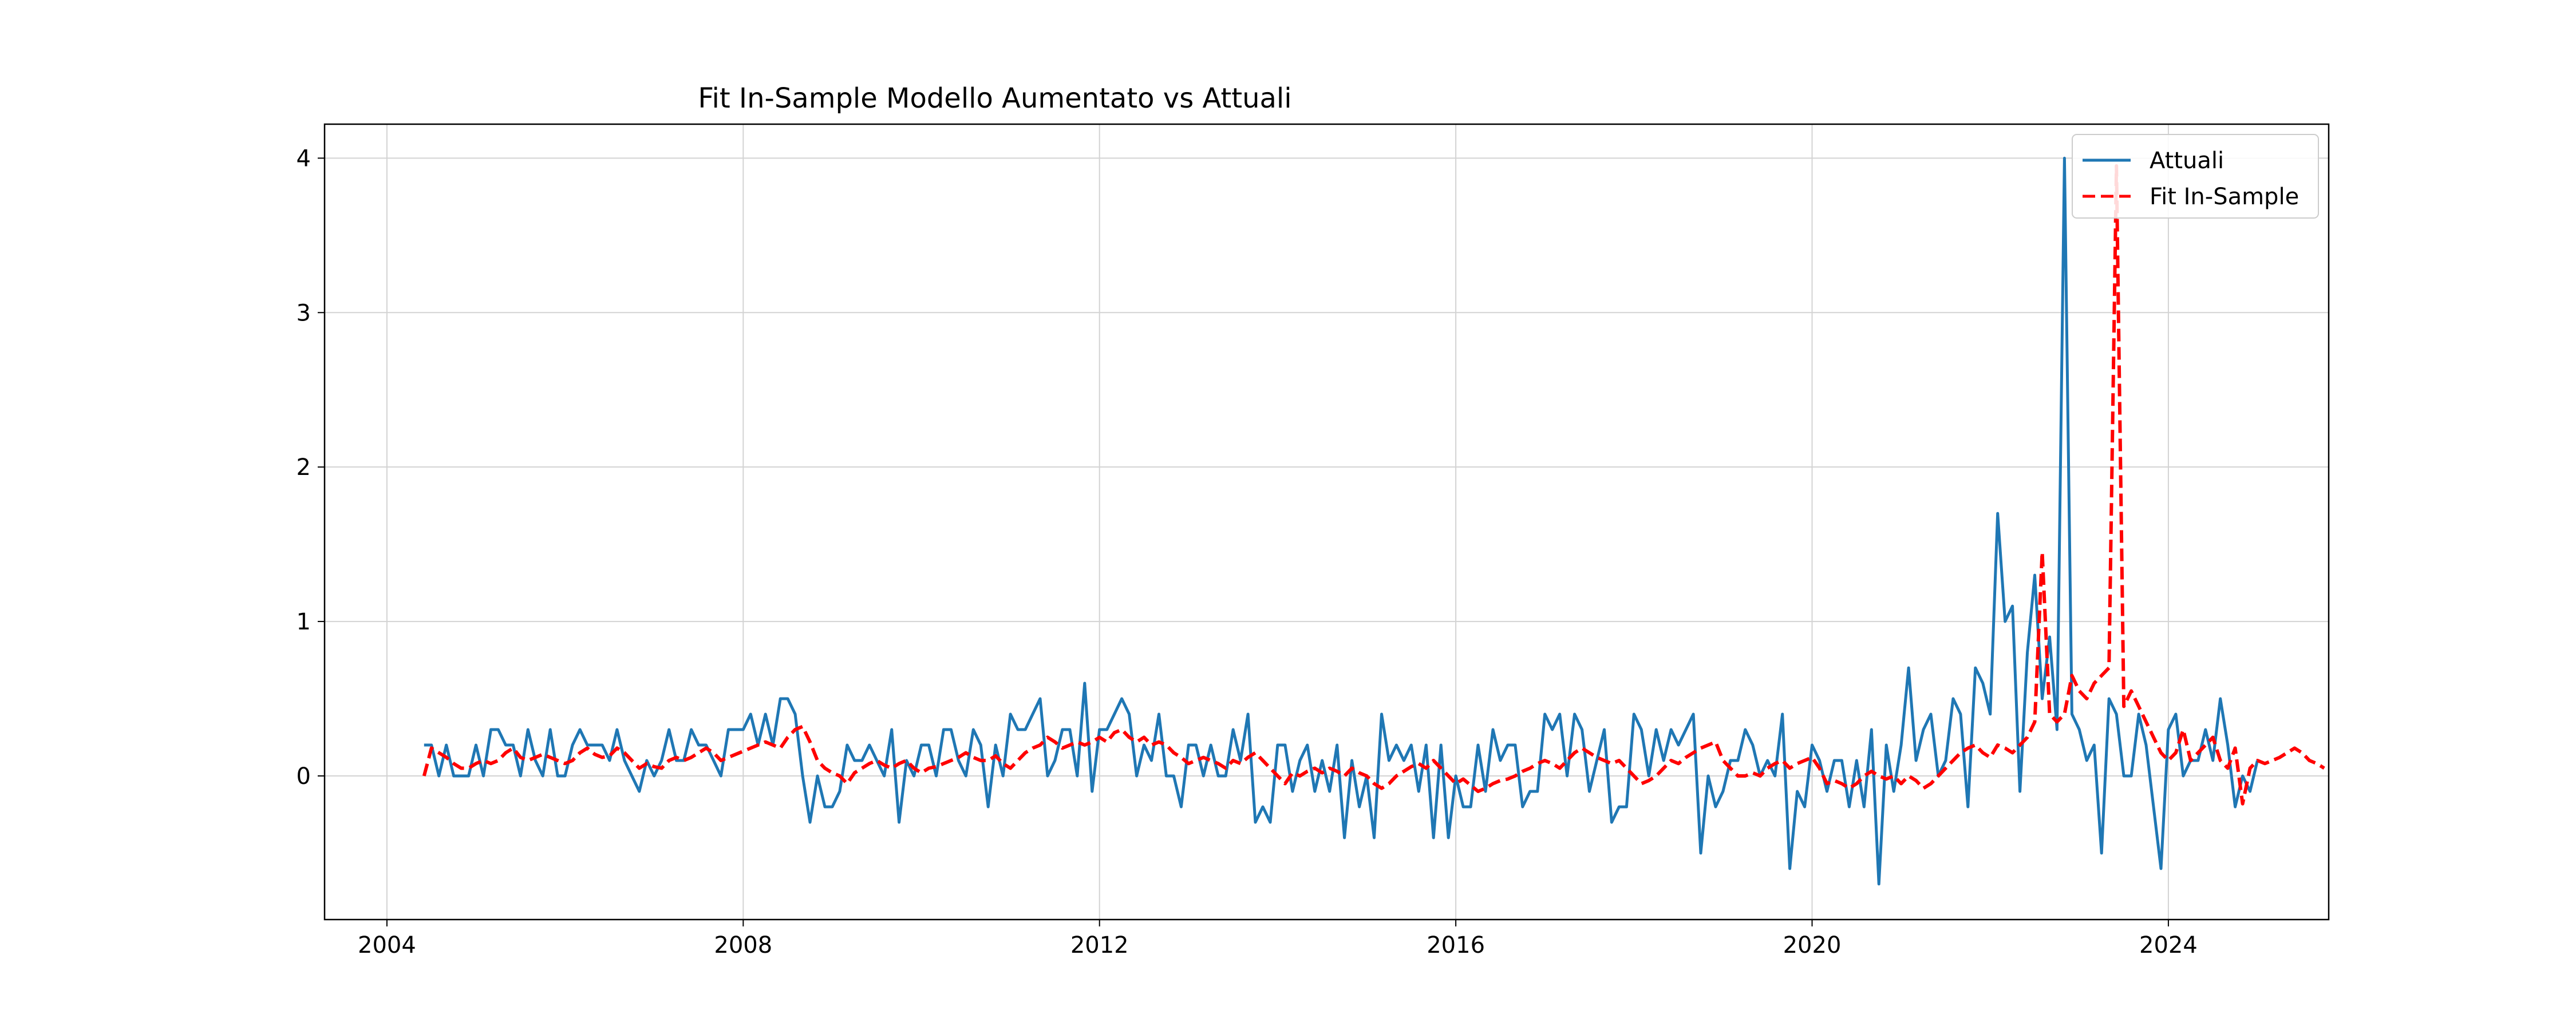 The height and width of the screenshot is (1030, 2576). I want to click on legend: Attuali Fit In-Sample, so click(2195, 176).